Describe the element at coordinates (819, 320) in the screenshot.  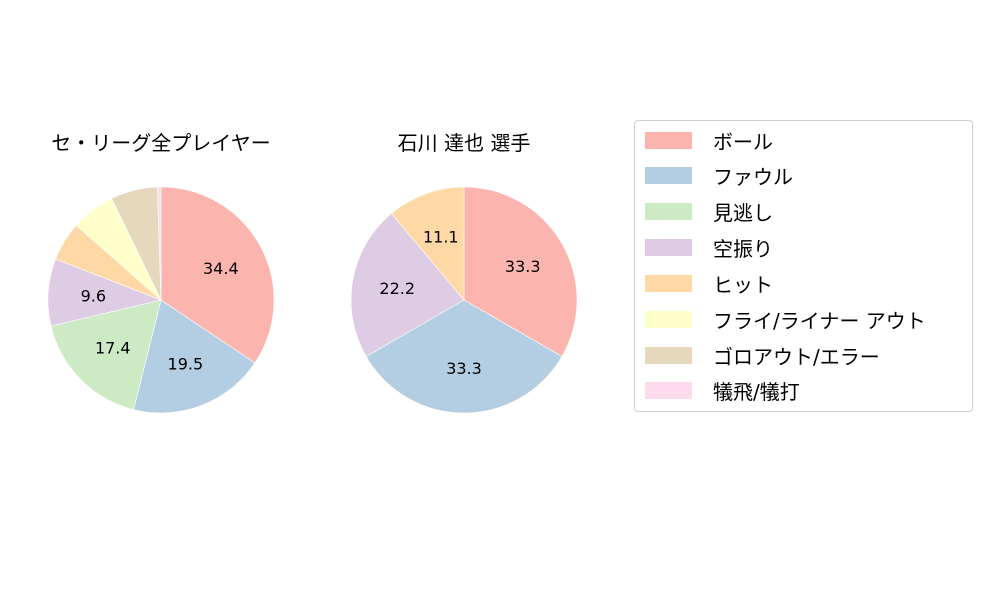
I see `legend-label: フライ/ライナー アウト` at that location.